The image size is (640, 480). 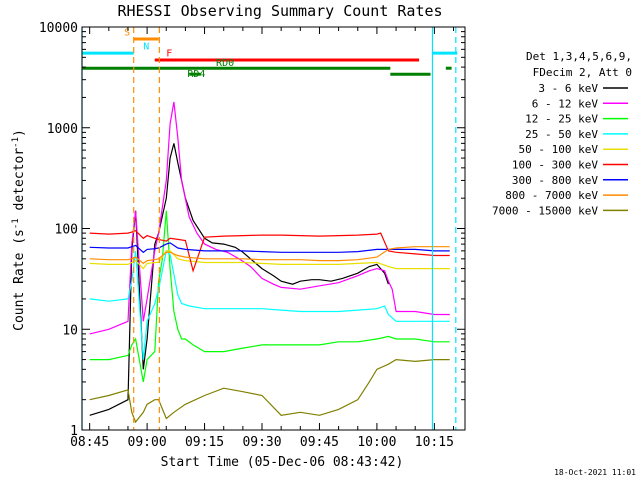 I want to click on y-axis-label-sup2: -1, so click(x=16, y=142).